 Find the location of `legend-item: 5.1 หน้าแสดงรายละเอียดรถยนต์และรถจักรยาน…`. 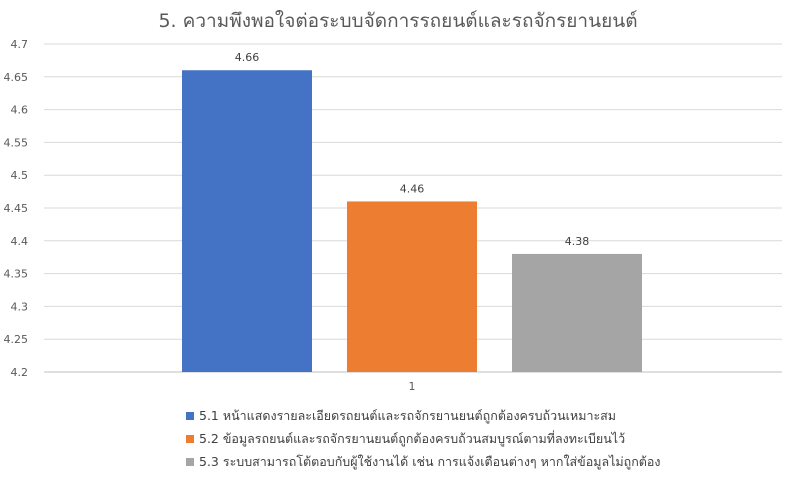

legend-item: 5.1 หน้าแสดงรายละเอียดรถยนต์และรถจักรยาน… is located at coordinates (423, 415).